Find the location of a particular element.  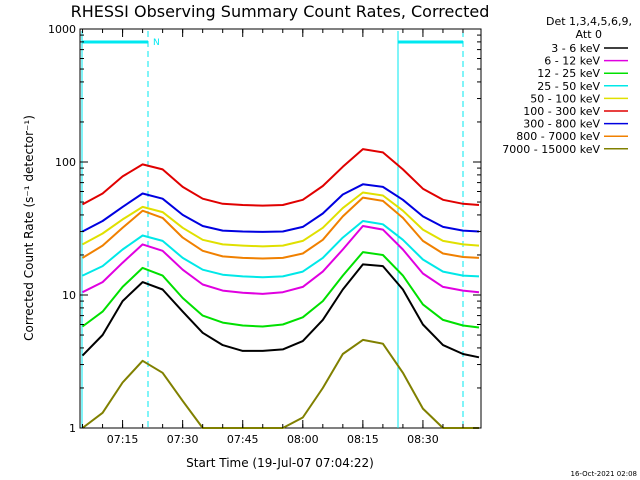

x-tick-label: 08:00 is located at coordinates (303, 439).